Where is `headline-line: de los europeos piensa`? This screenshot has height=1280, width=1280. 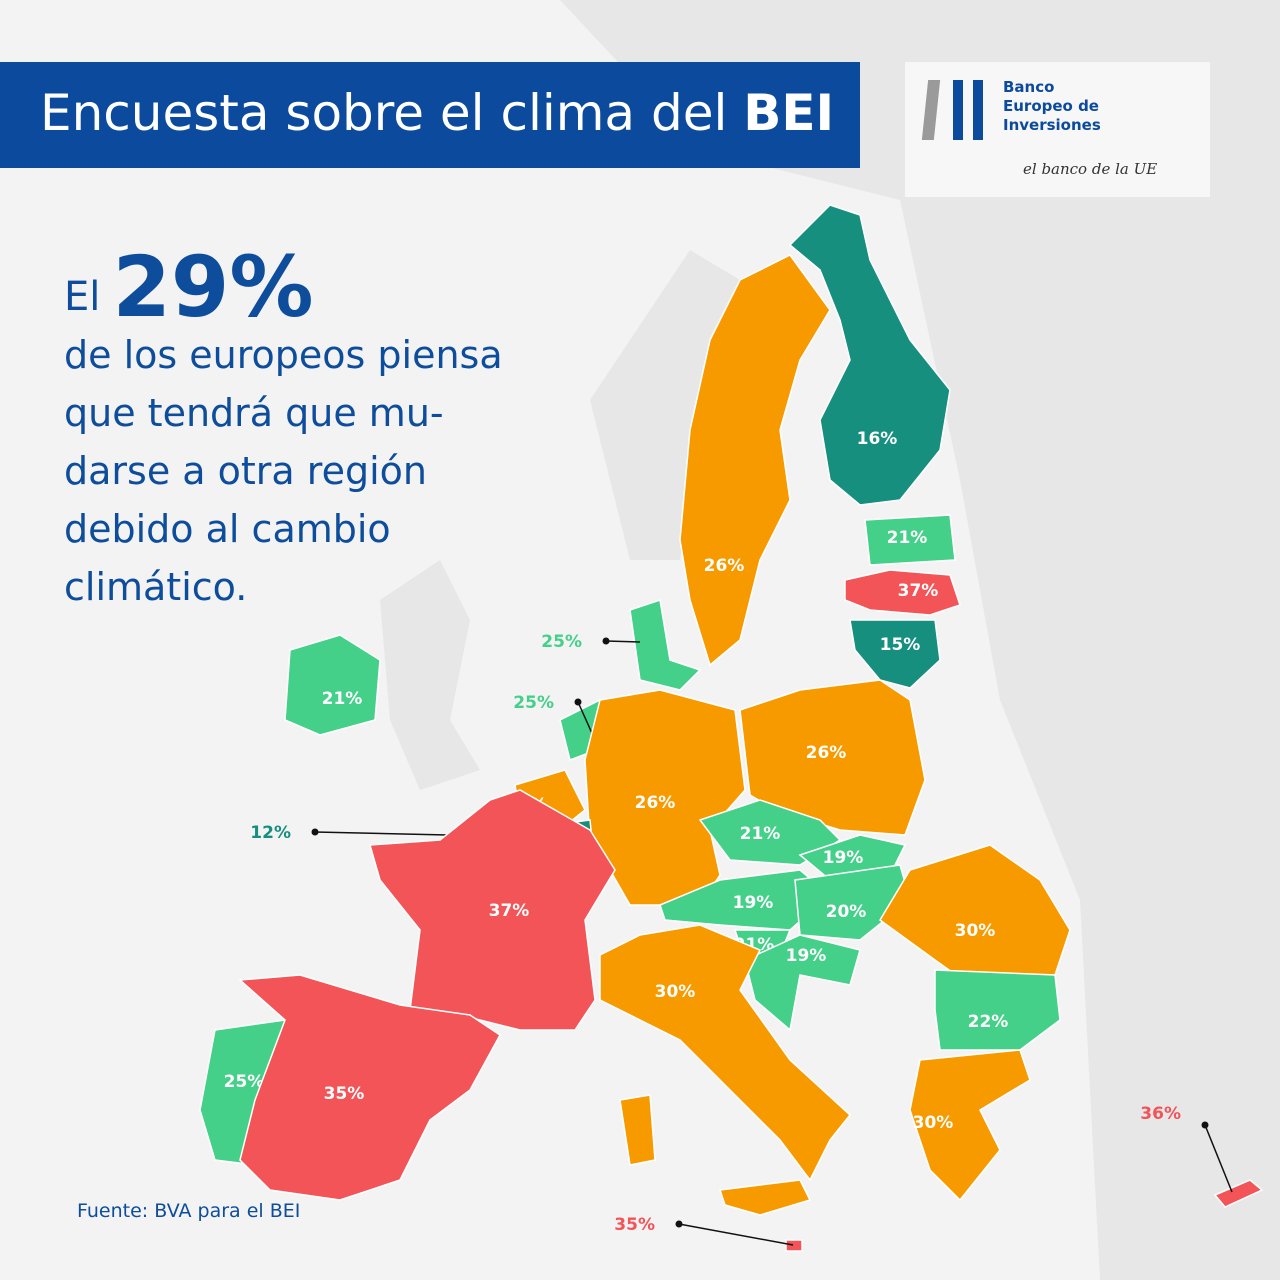 headline-line: de los europeos piensa is located at coordinates (283, 355).